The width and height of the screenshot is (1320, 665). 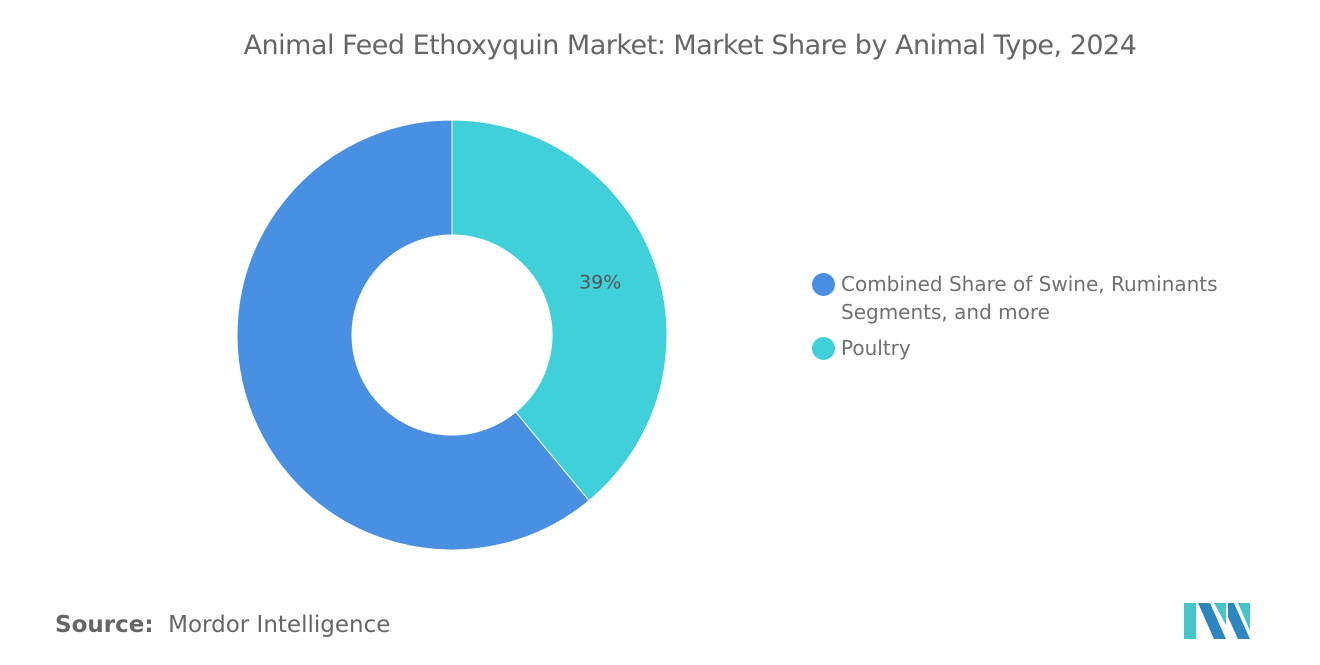 What do you see at coordinates (279, 625) in the screenshot?
I see `source-value: Mordor Intelligence` at bounding box center [279, 625].